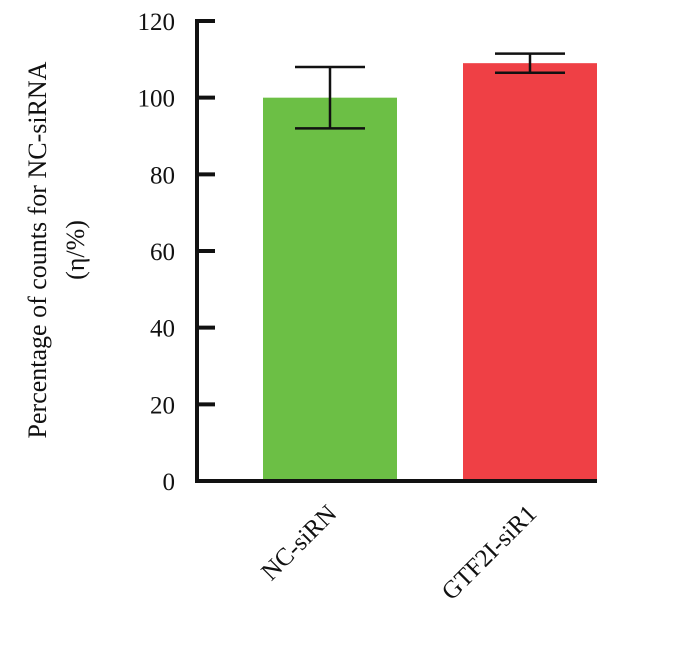 This screenshot has height=655, width=678. What do you see at coordinates (330, 97) in the screenshot?
I see `error-bar-nc-sirn` at bounding box center [330, 97].